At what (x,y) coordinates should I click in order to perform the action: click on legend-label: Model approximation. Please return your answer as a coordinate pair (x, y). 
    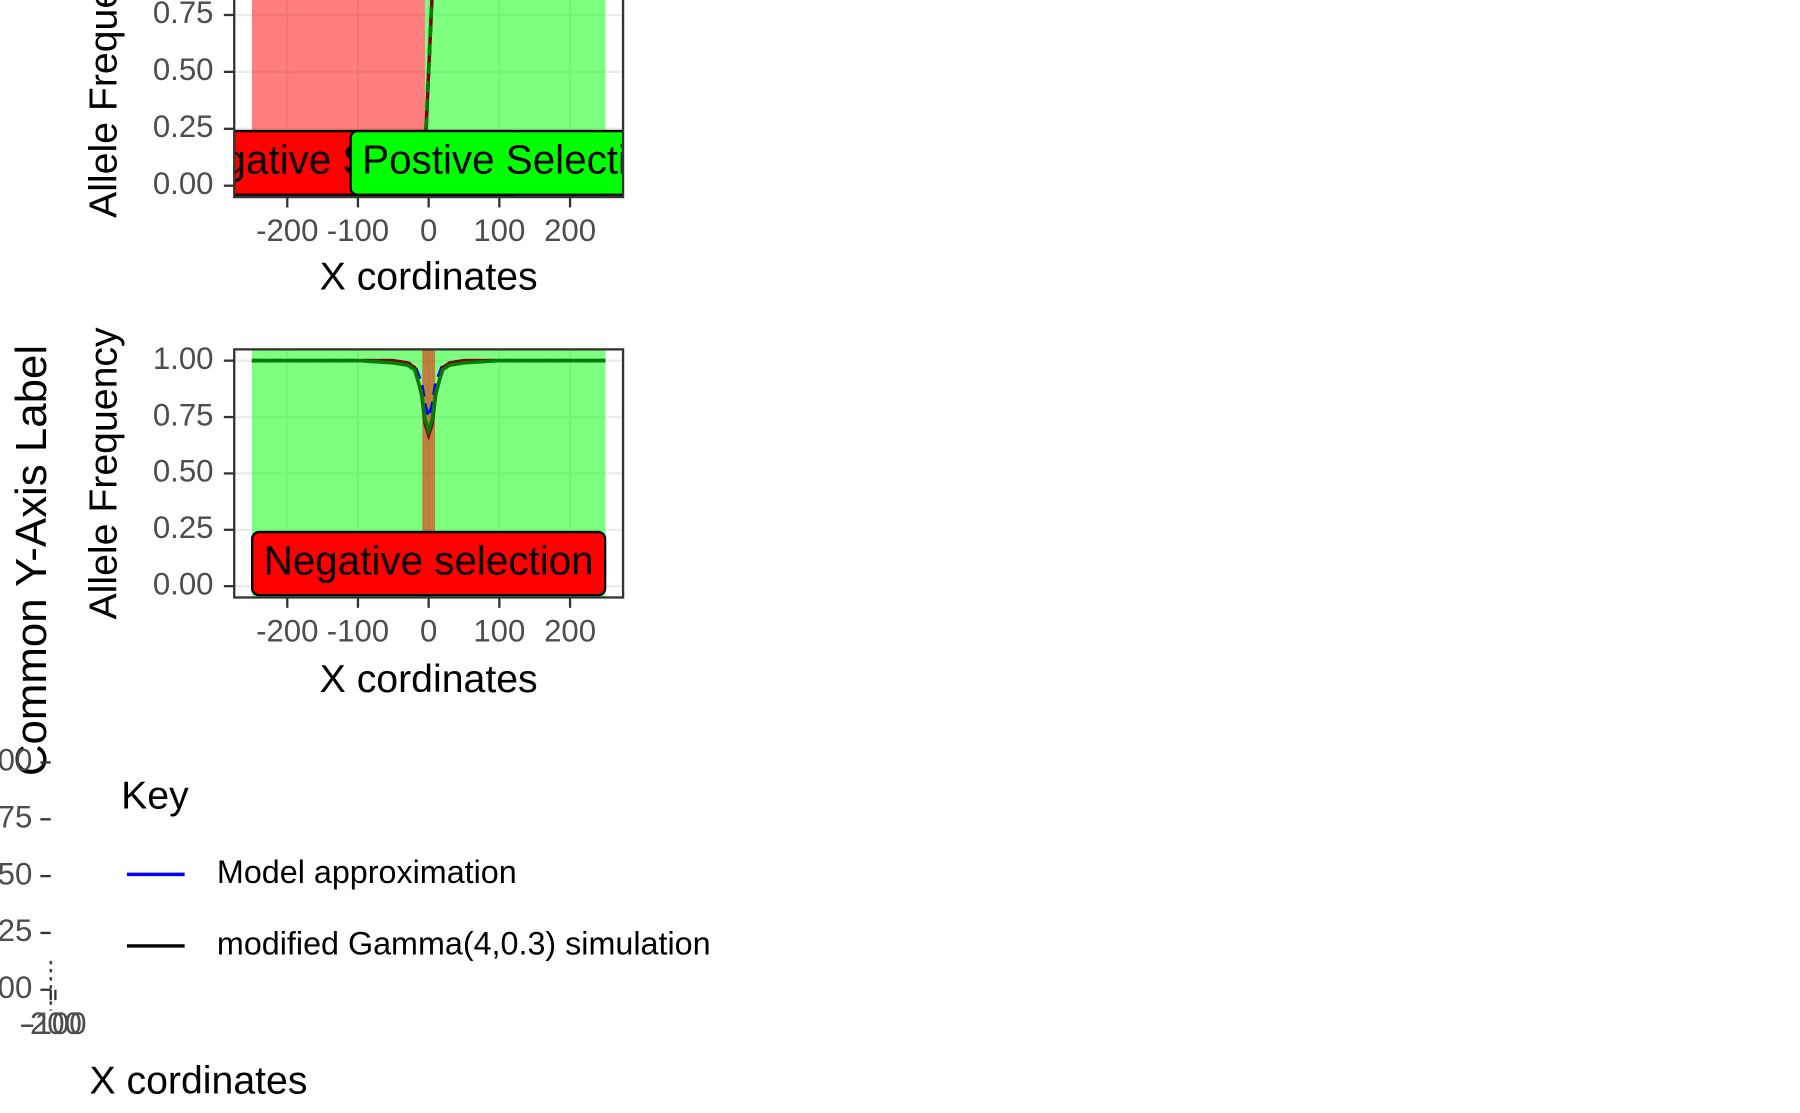
    Looking at the image, I should click on (367, 872).